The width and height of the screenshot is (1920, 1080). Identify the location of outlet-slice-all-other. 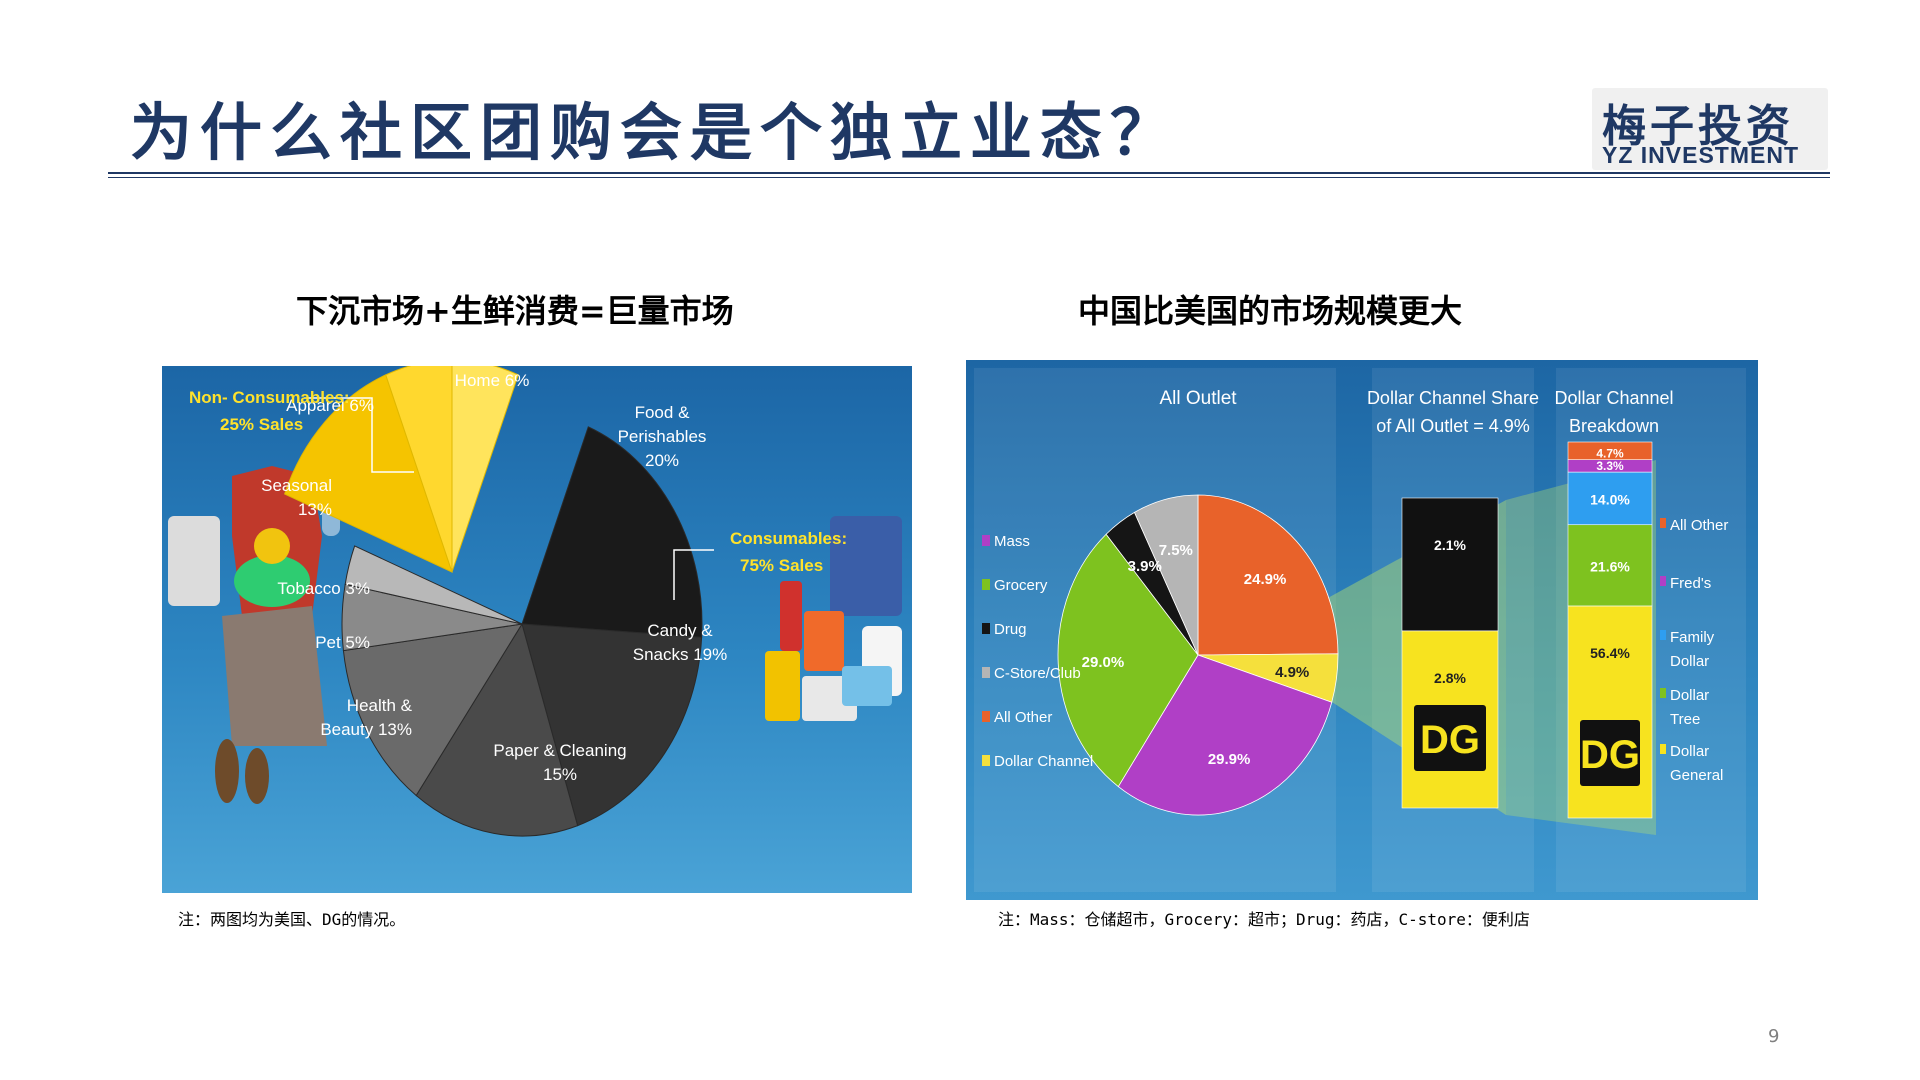
(1268, 575).